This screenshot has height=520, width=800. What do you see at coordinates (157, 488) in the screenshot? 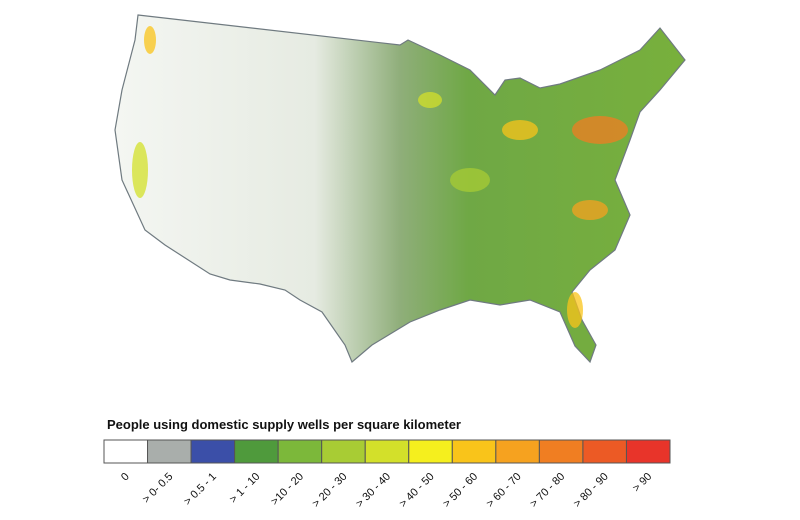
I see `legend-label: > 0- 0.5` at bounding box center [157, 488].